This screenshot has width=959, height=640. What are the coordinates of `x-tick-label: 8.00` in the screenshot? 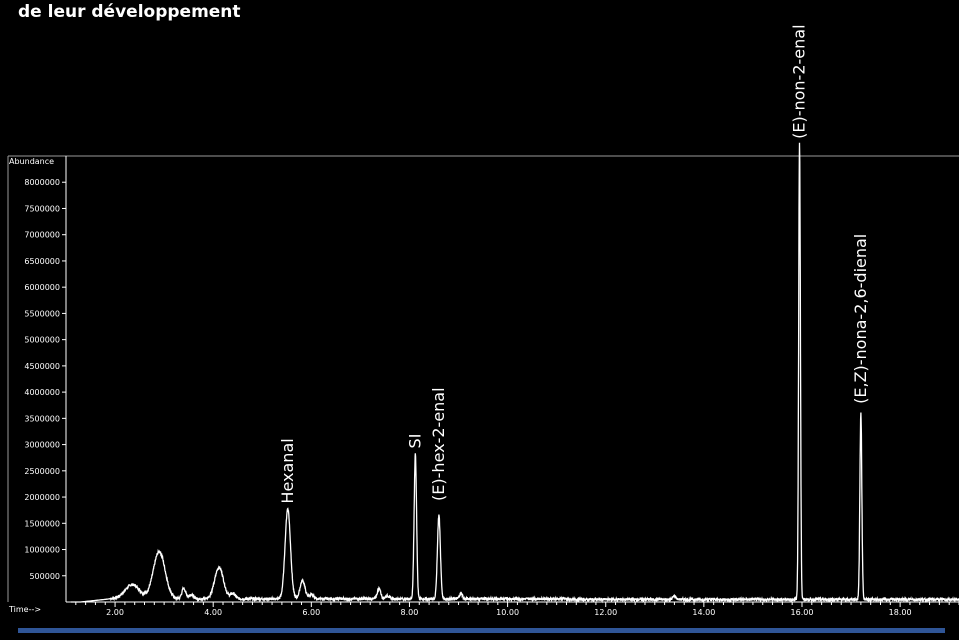 It's located at (410, 612).